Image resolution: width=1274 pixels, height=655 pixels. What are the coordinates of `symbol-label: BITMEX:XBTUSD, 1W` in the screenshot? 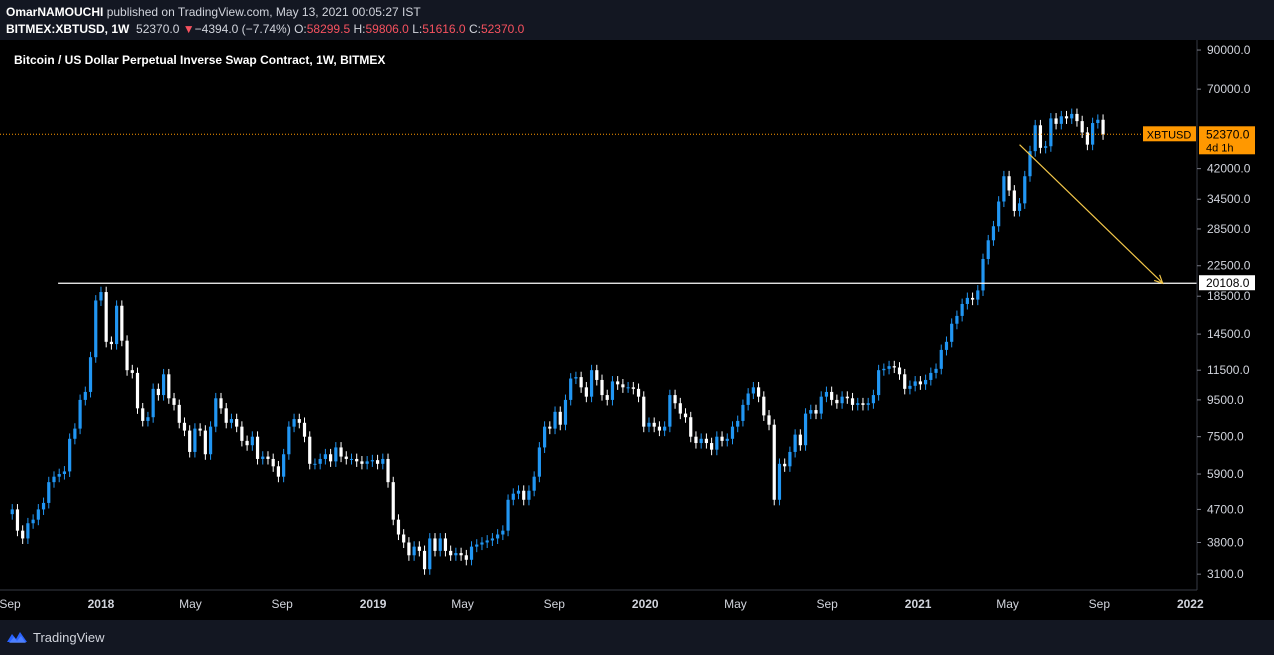 It's located at (68, 29).